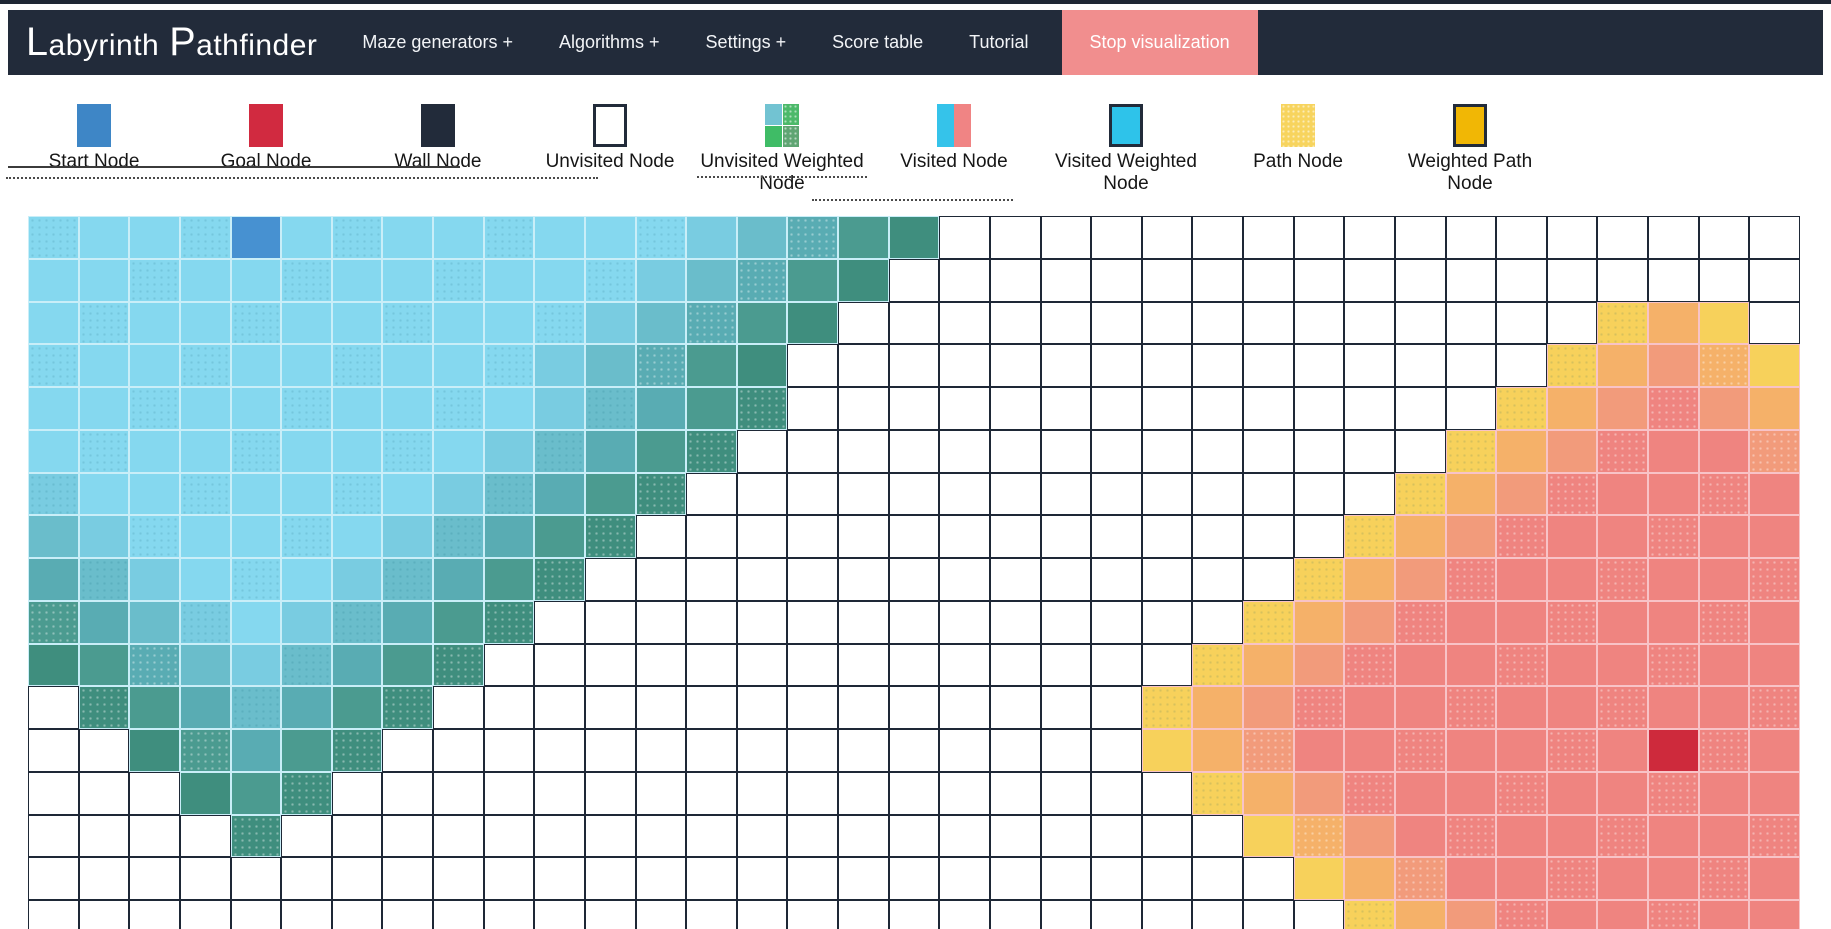 The width and height of the screenshot is (1831, 929). I want to click on nav-item-score-table: Score table, so click(878, 42).